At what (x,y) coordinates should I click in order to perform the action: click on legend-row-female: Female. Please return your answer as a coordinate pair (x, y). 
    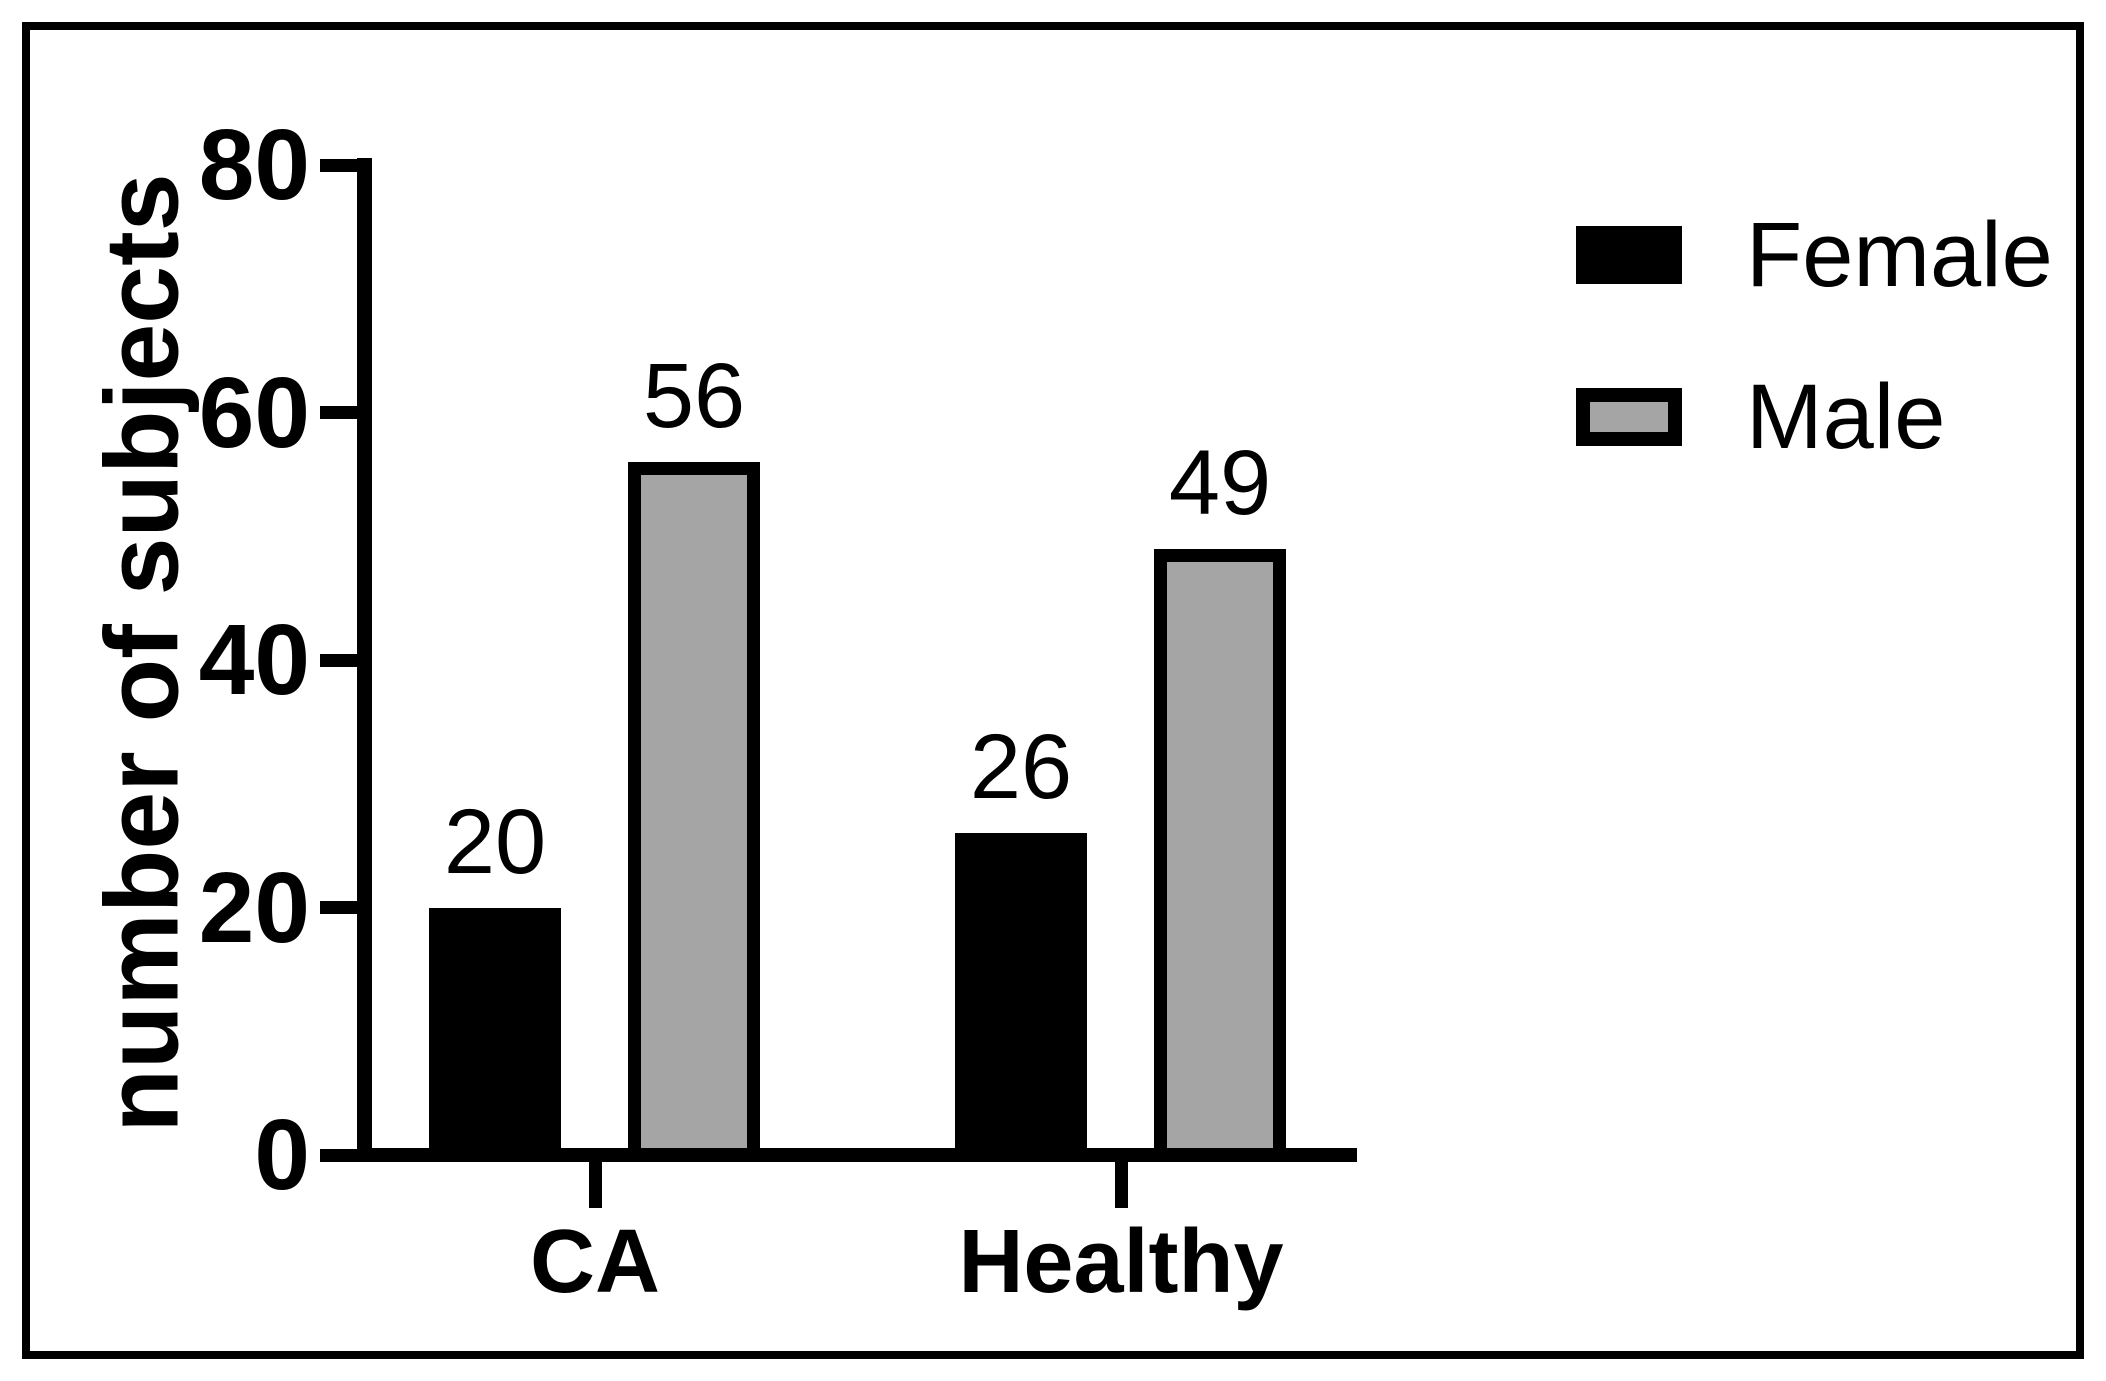
    Looking at the image, I should click on (1814, 255).